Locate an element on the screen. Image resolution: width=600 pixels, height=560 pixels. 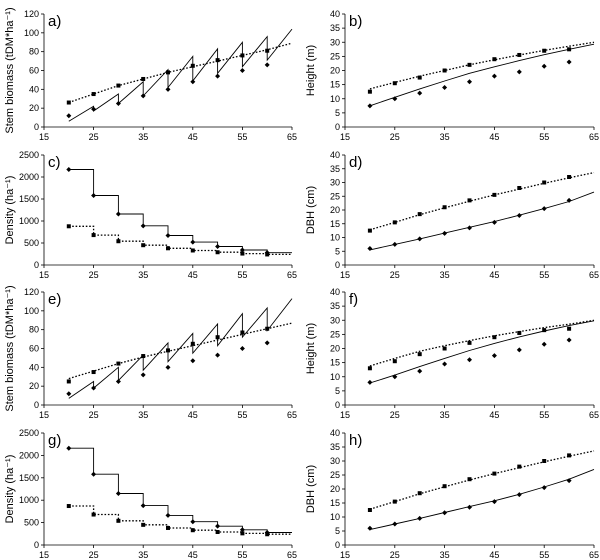
panel-label: c) is located at coordinates (54, 162).